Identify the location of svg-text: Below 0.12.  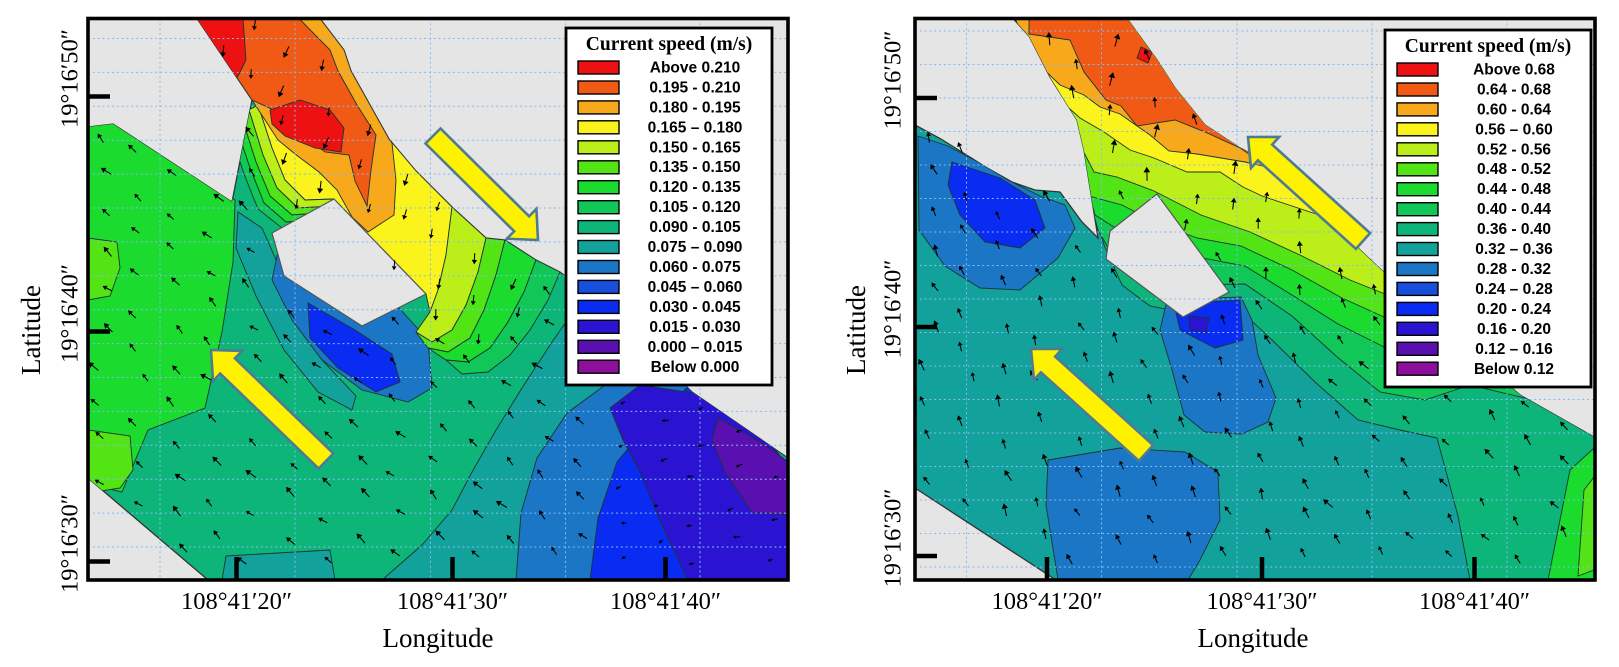
(1514, 369).